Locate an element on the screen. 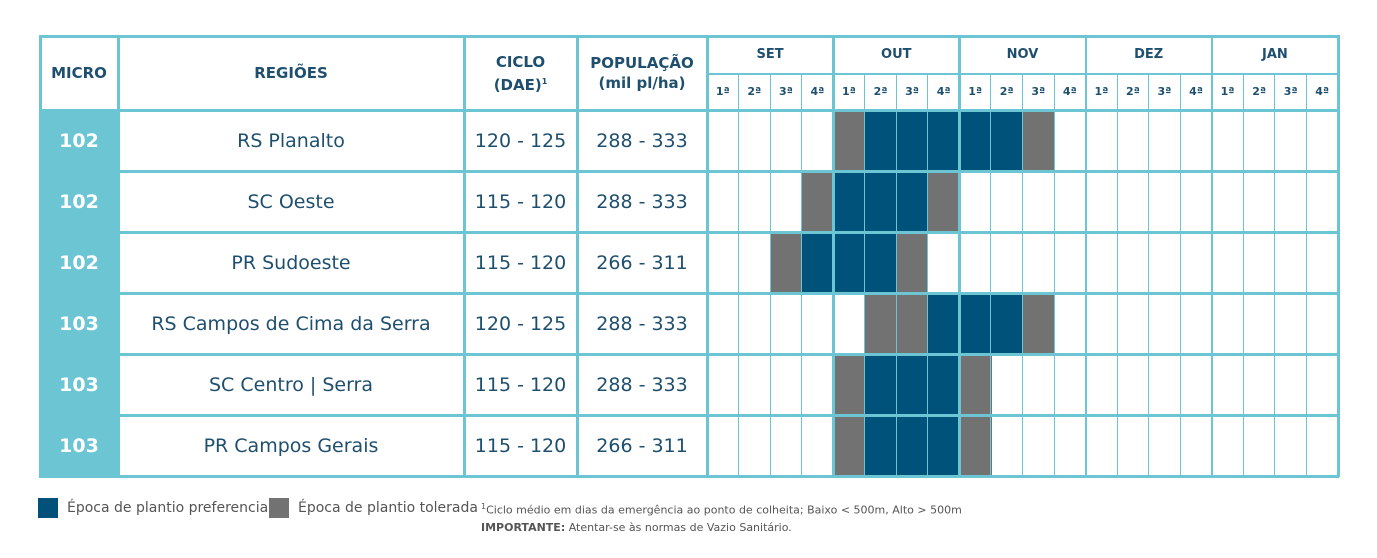 This screenshot has height=558, width=1377. header-cycle: CICLO (DAE)1 is located at coordinates (520, 73).